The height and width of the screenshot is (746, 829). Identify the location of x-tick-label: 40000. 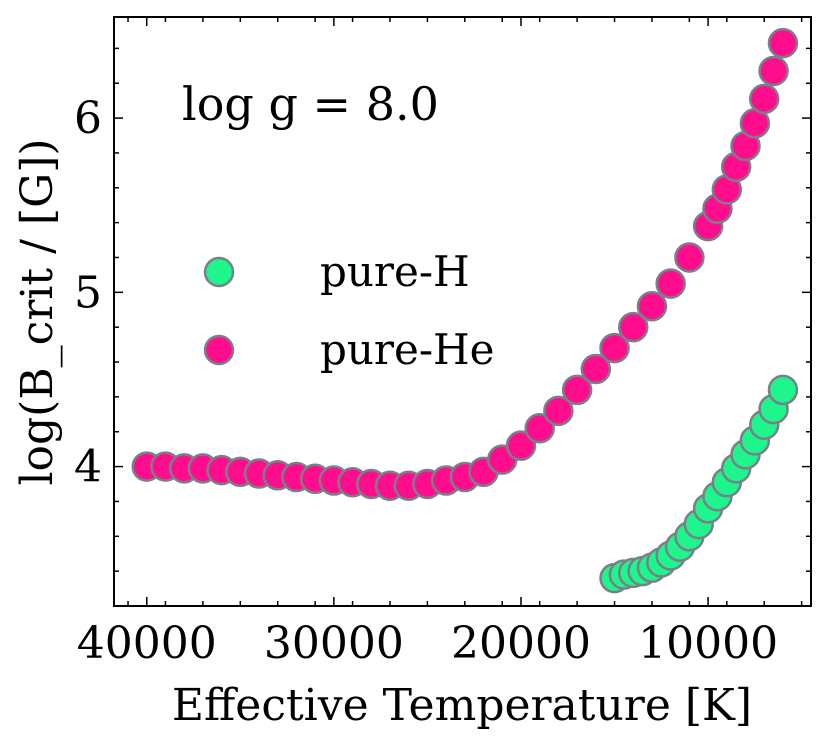
(147, 643).